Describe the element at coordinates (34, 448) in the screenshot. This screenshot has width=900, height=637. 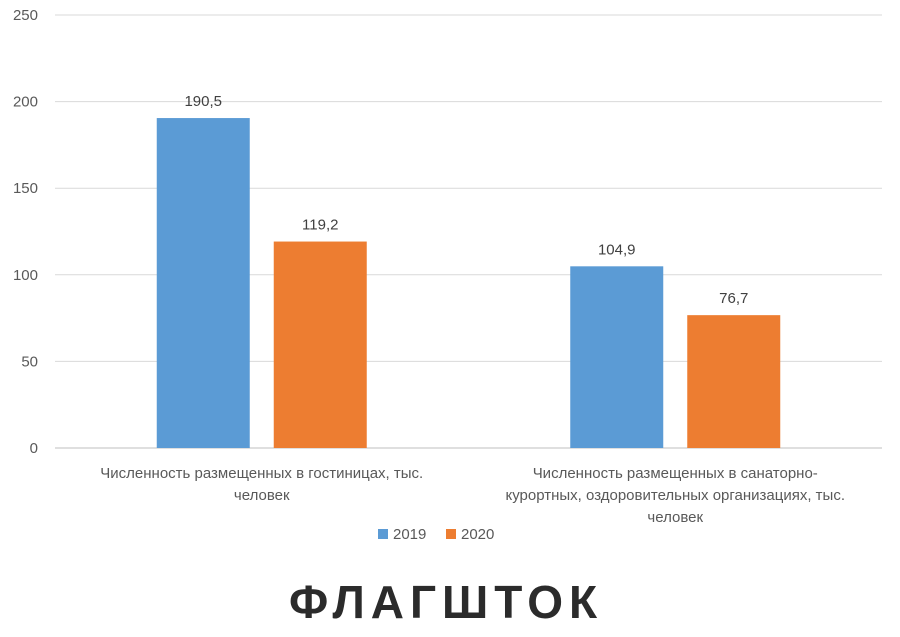
I see `y-tick-label: 0` at that location.